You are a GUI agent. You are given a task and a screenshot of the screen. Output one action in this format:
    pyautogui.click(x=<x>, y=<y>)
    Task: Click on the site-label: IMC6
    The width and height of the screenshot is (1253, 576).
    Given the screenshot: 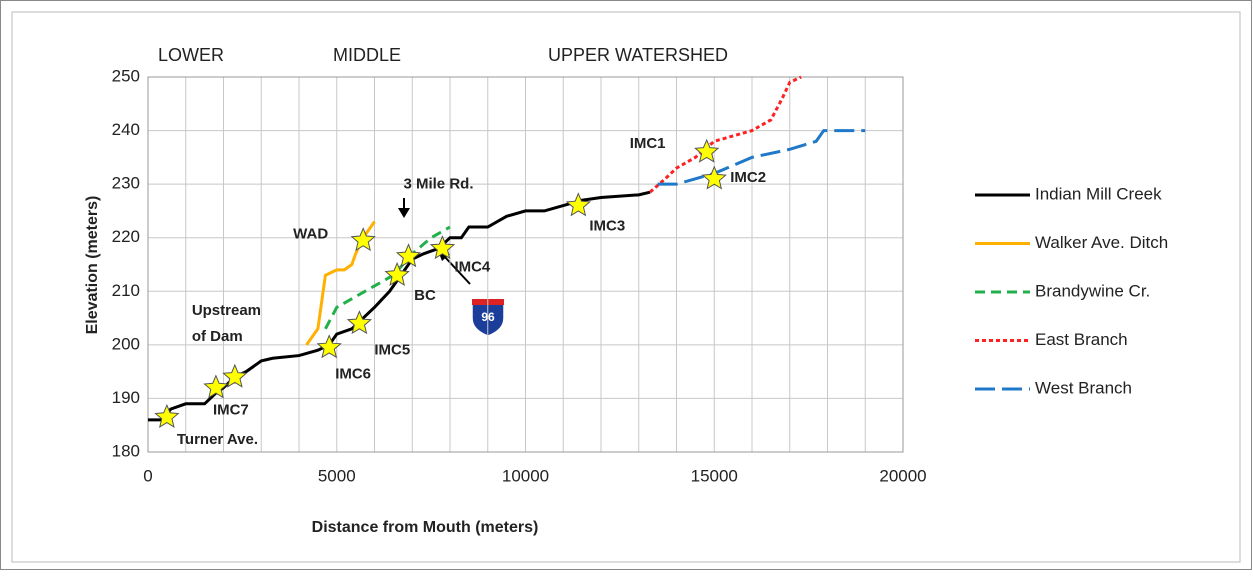 What is the action you would take?
    pyautogui.click(x=353, y=374)
    